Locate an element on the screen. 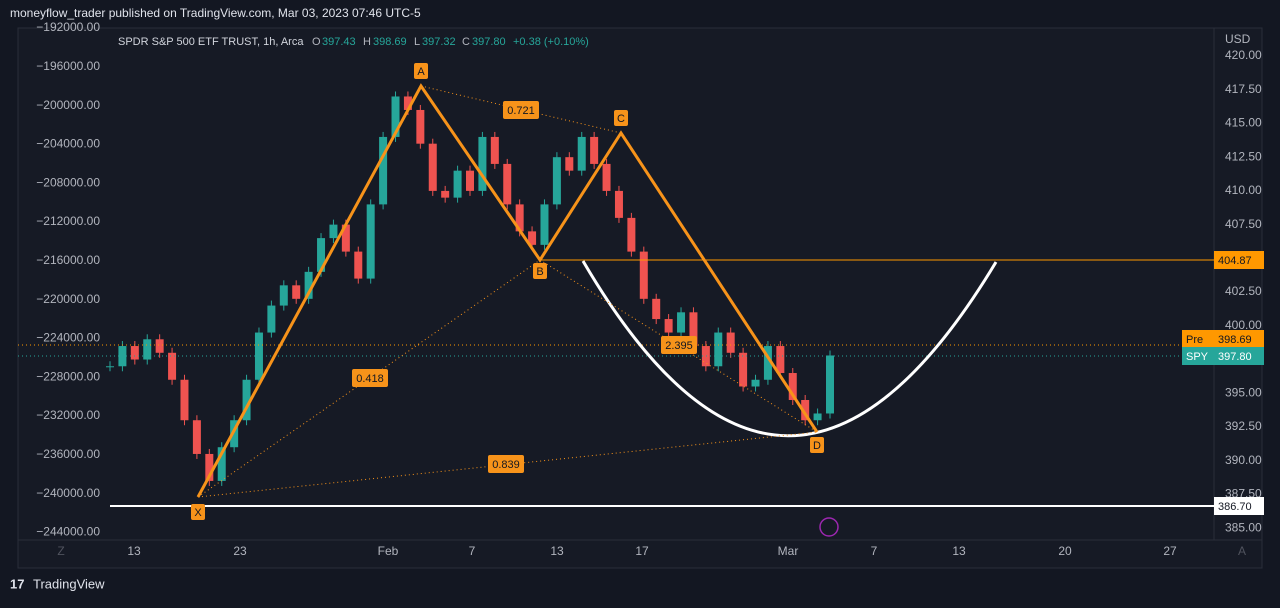 The height and width of the screenshot is (608, 1280). left-axis-label: −212000.00 is located at coordinates (68, 221).